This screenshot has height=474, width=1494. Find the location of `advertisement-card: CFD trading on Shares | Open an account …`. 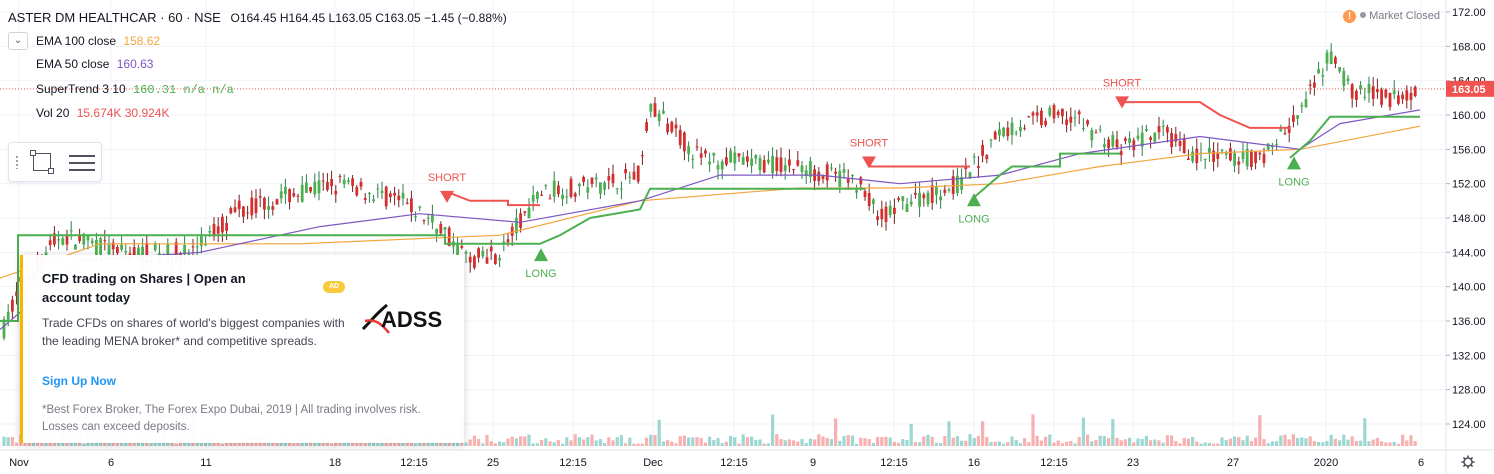

advertisement-card: CFD trading on Shares | Open an account … is located at coordinates (242, 349).